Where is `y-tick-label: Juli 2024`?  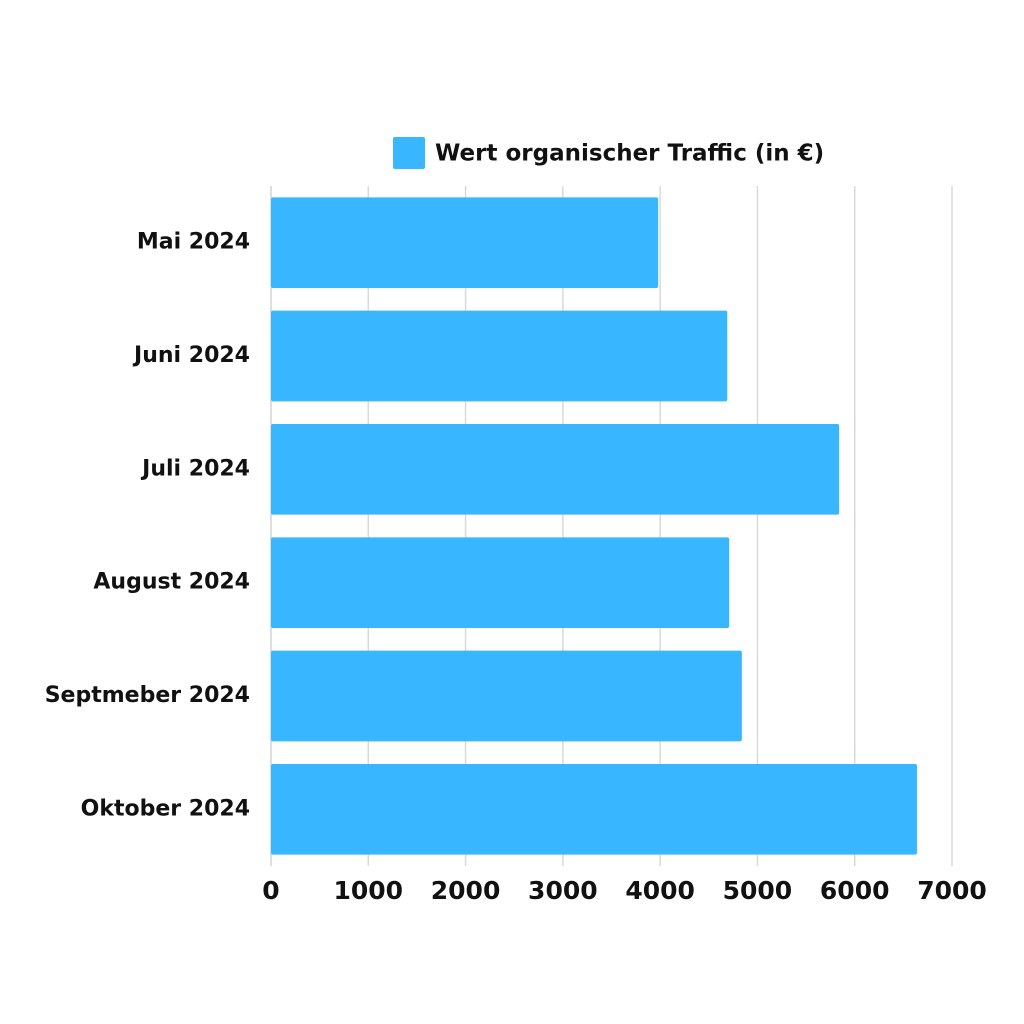
y-tick-label: Juli 2024 is located at coordinates (195, 468).